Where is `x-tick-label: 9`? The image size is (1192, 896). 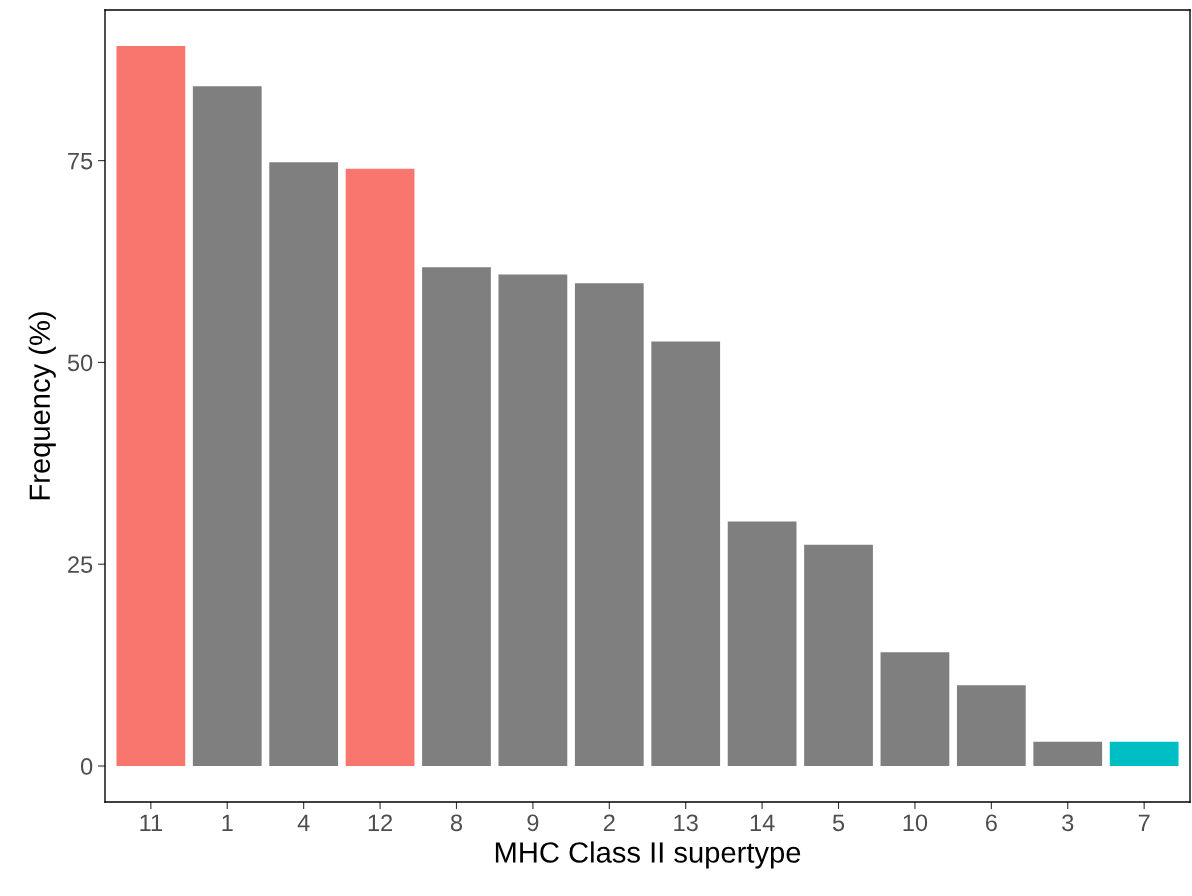 x-tick-label: 9 is located at coordinates (533, 823).